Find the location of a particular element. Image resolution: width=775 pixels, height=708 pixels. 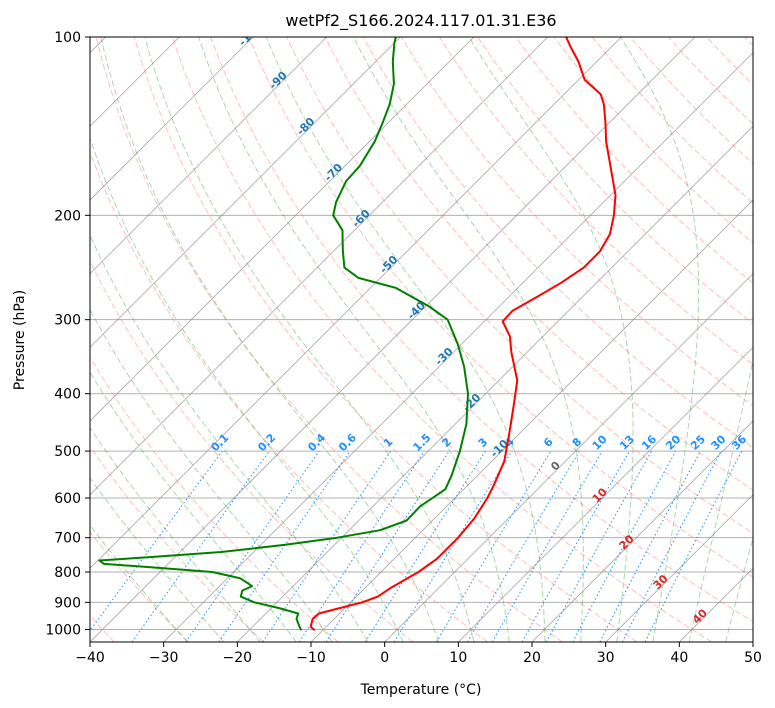

y-axis-label: Pressure (hPa) is located at coordinates (20, 340).